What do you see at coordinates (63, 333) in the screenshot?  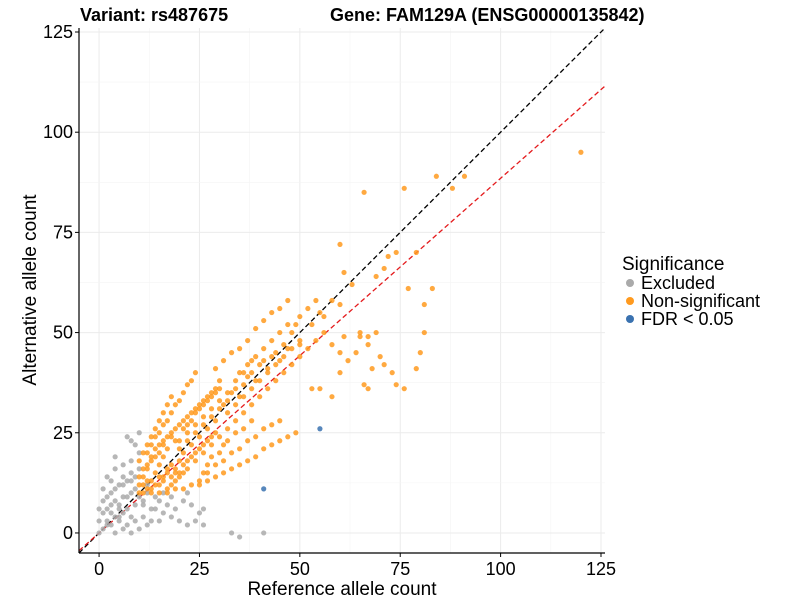 I see `y-tick-label: 50` at bounding box center [63, 333].